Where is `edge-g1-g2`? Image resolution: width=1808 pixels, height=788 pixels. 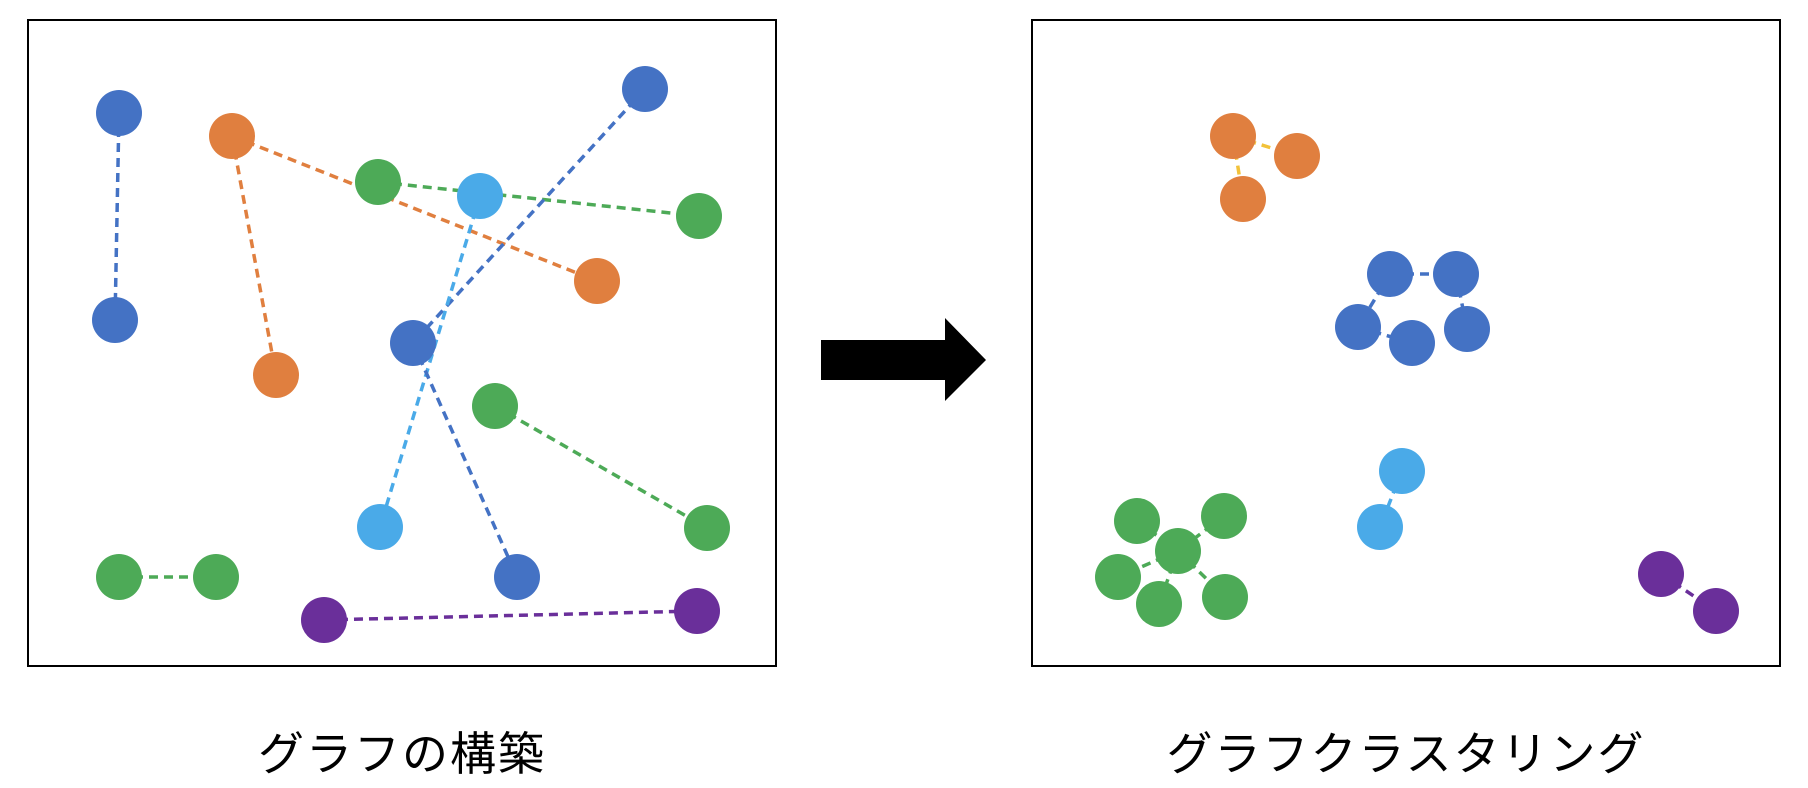
edge-g1-g2 is located at coordinates (538, 199).